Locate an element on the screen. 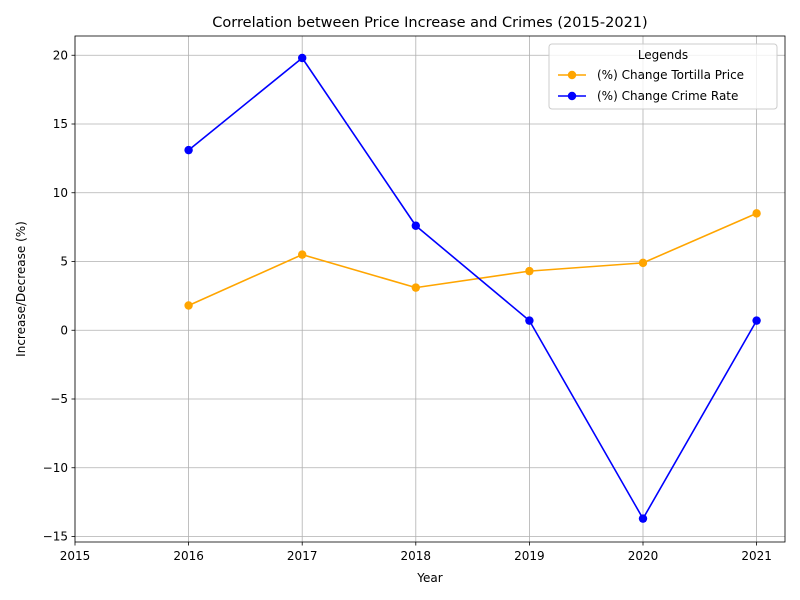 Image resolution: width=800 pixels, height=600 pixels. legend-entry: (%) Change Tortilla Price is located at coordinates (651, 75).